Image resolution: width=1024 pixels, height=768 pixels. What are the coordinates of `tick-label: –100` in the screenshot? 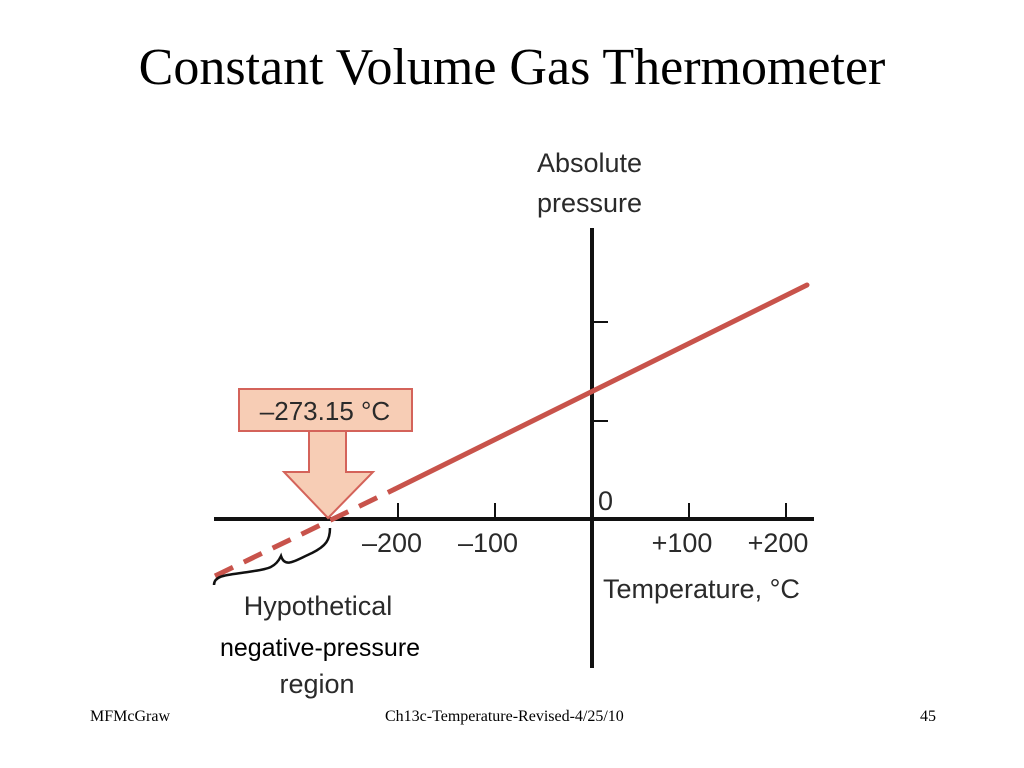 It's located at (488, 543).